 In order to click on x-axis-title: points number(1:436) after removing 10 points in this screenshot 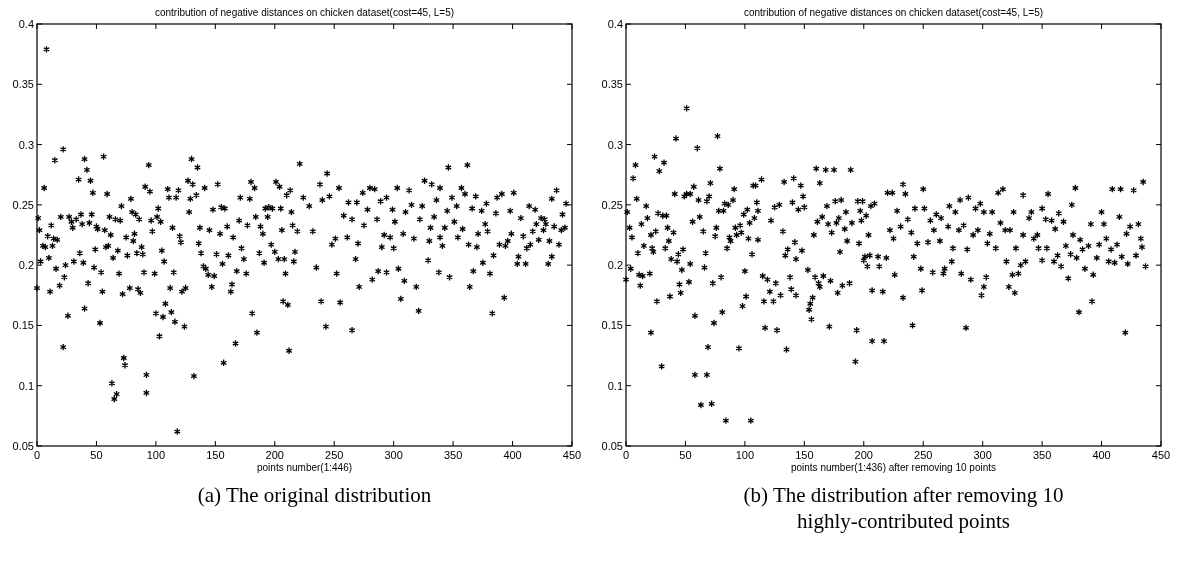, I will do `click(893, 467)`.